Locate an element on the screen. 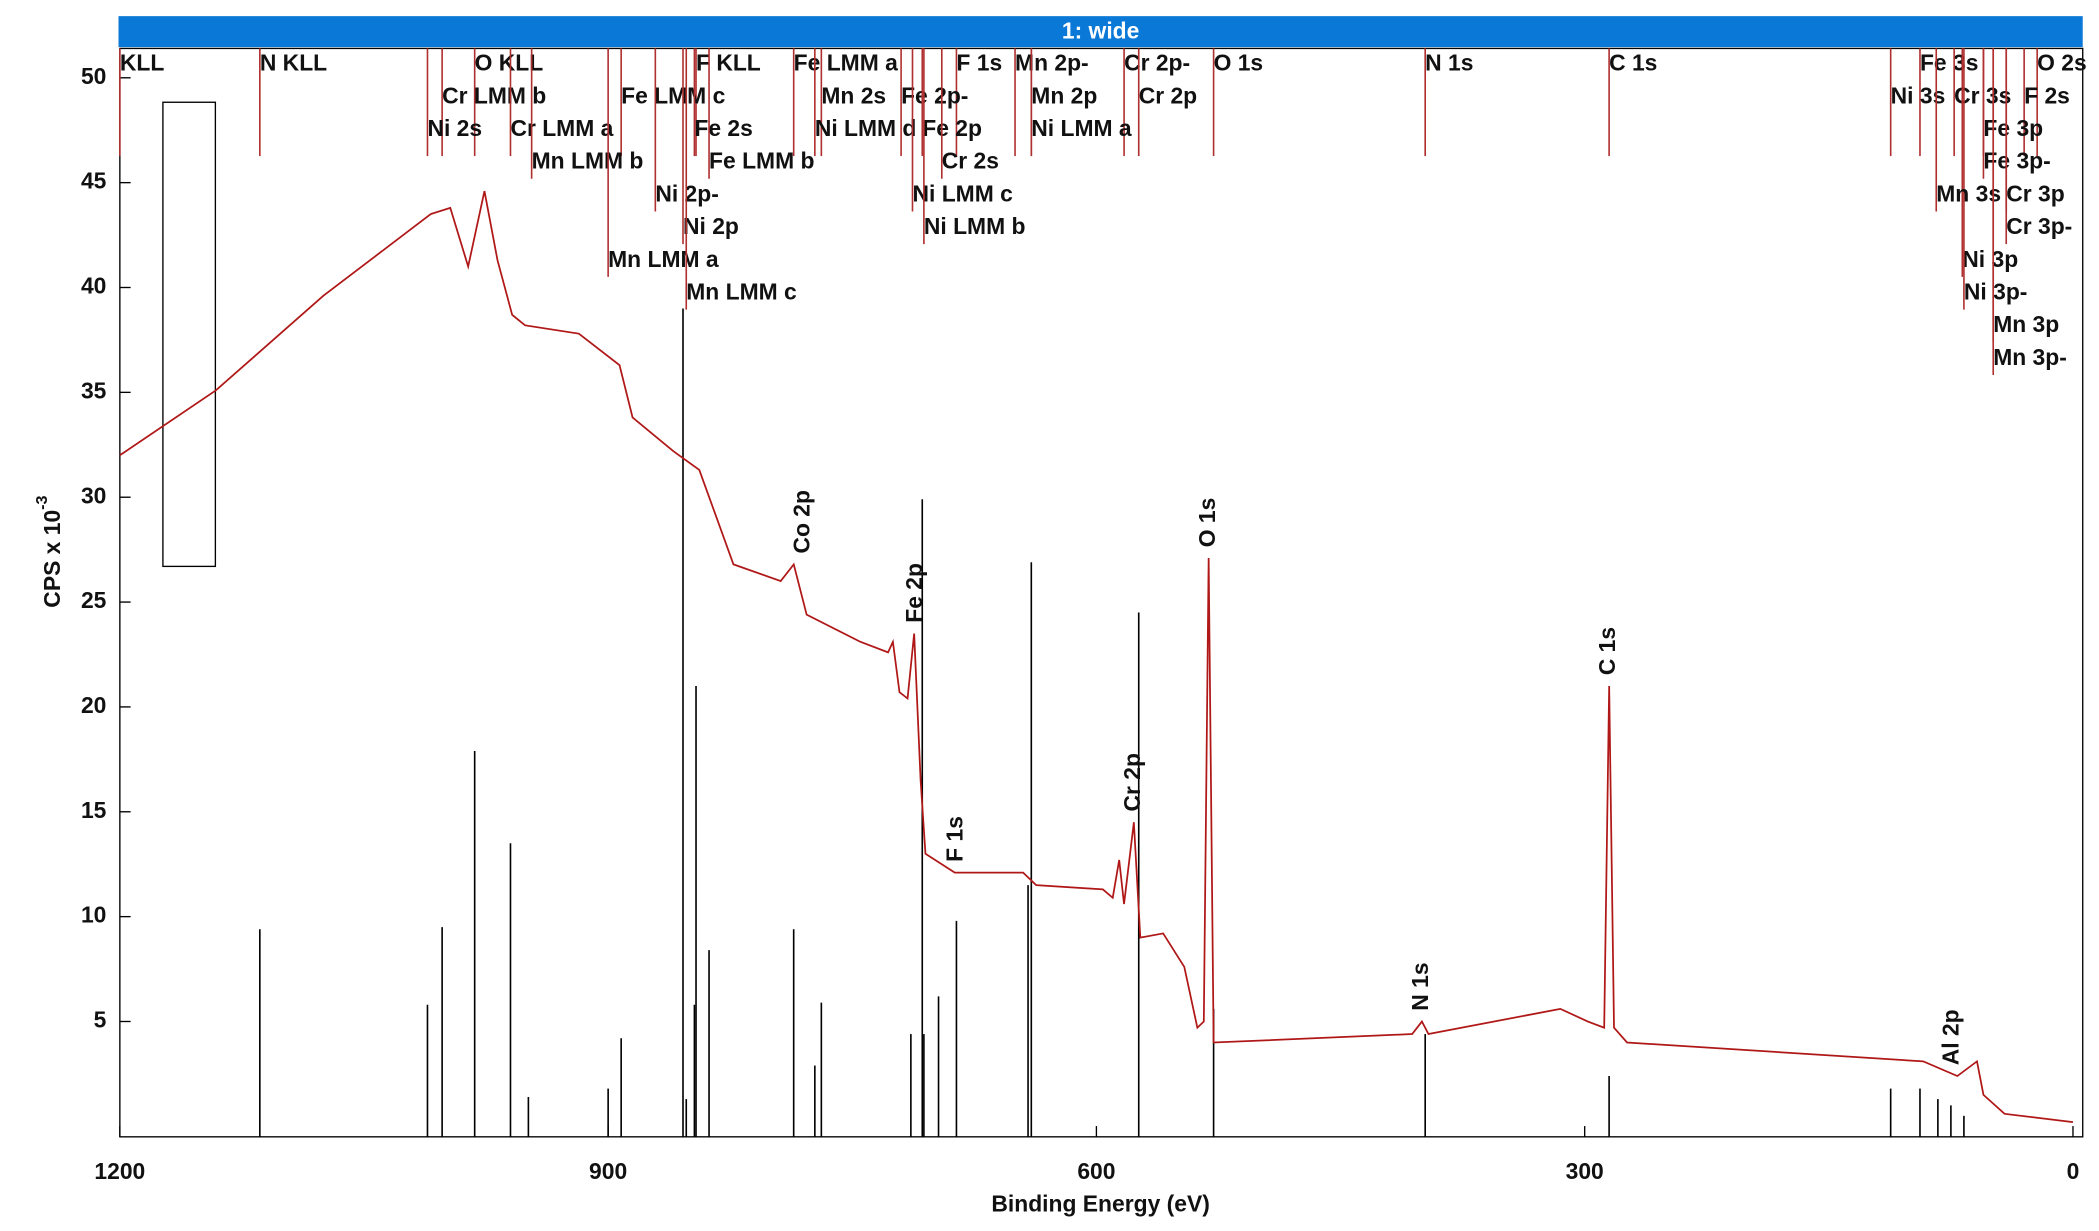  marker-label: Mn 2s is located at coordinates (853, 95).